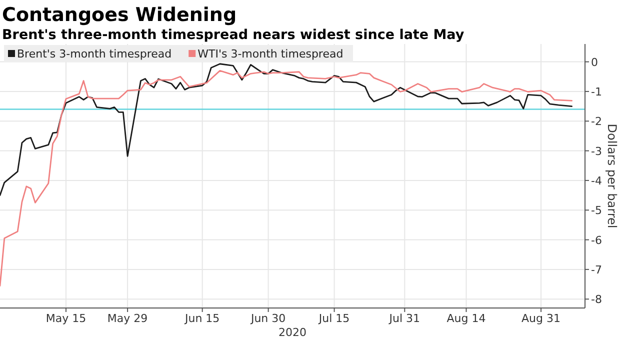  What do you see at coordinates (612, 176) in the screenshot?
I see `y-axis-title: Dollars per barrel` at bounding box center [612, 176].